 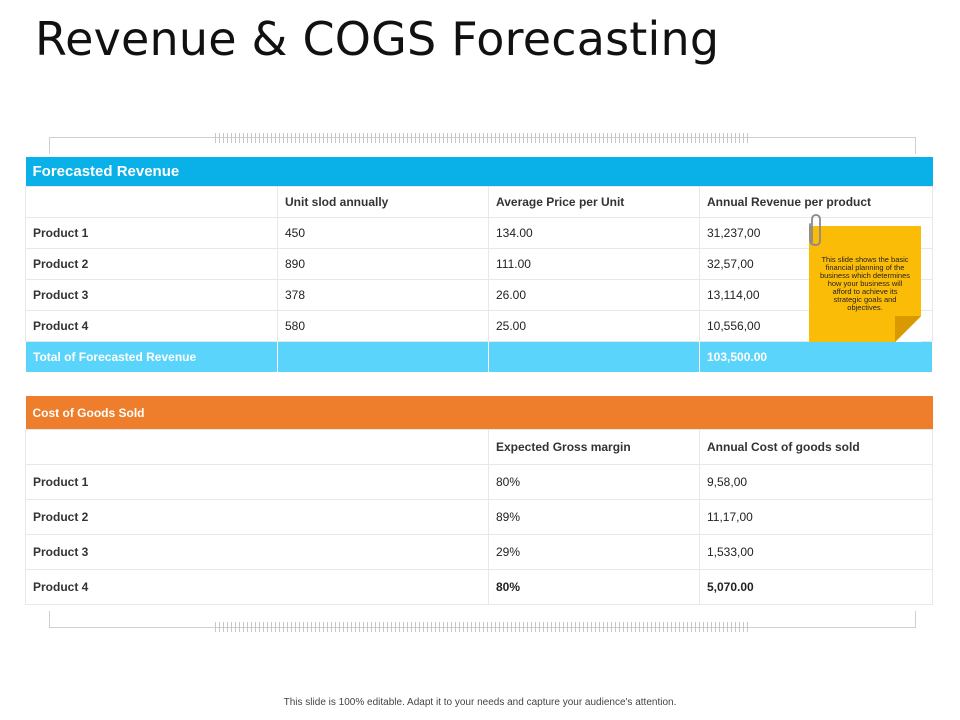 I want to click on table-row: Product 1 450 134.00 31,237,00, so click(x=479, y=233).